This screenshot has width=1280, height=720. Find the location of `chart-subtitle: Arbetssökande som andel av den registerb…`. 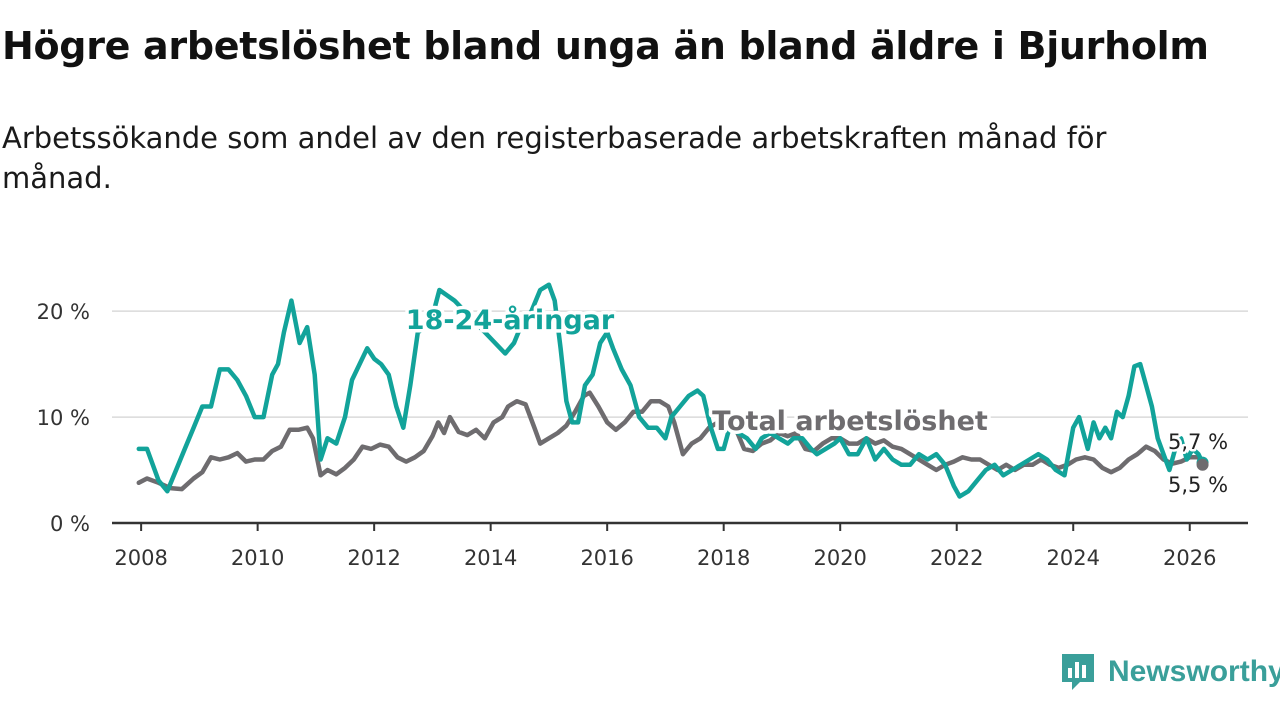

chart-subtitle: Arbetssökande som andel av den registerb… is located at coordinates (554, 158).